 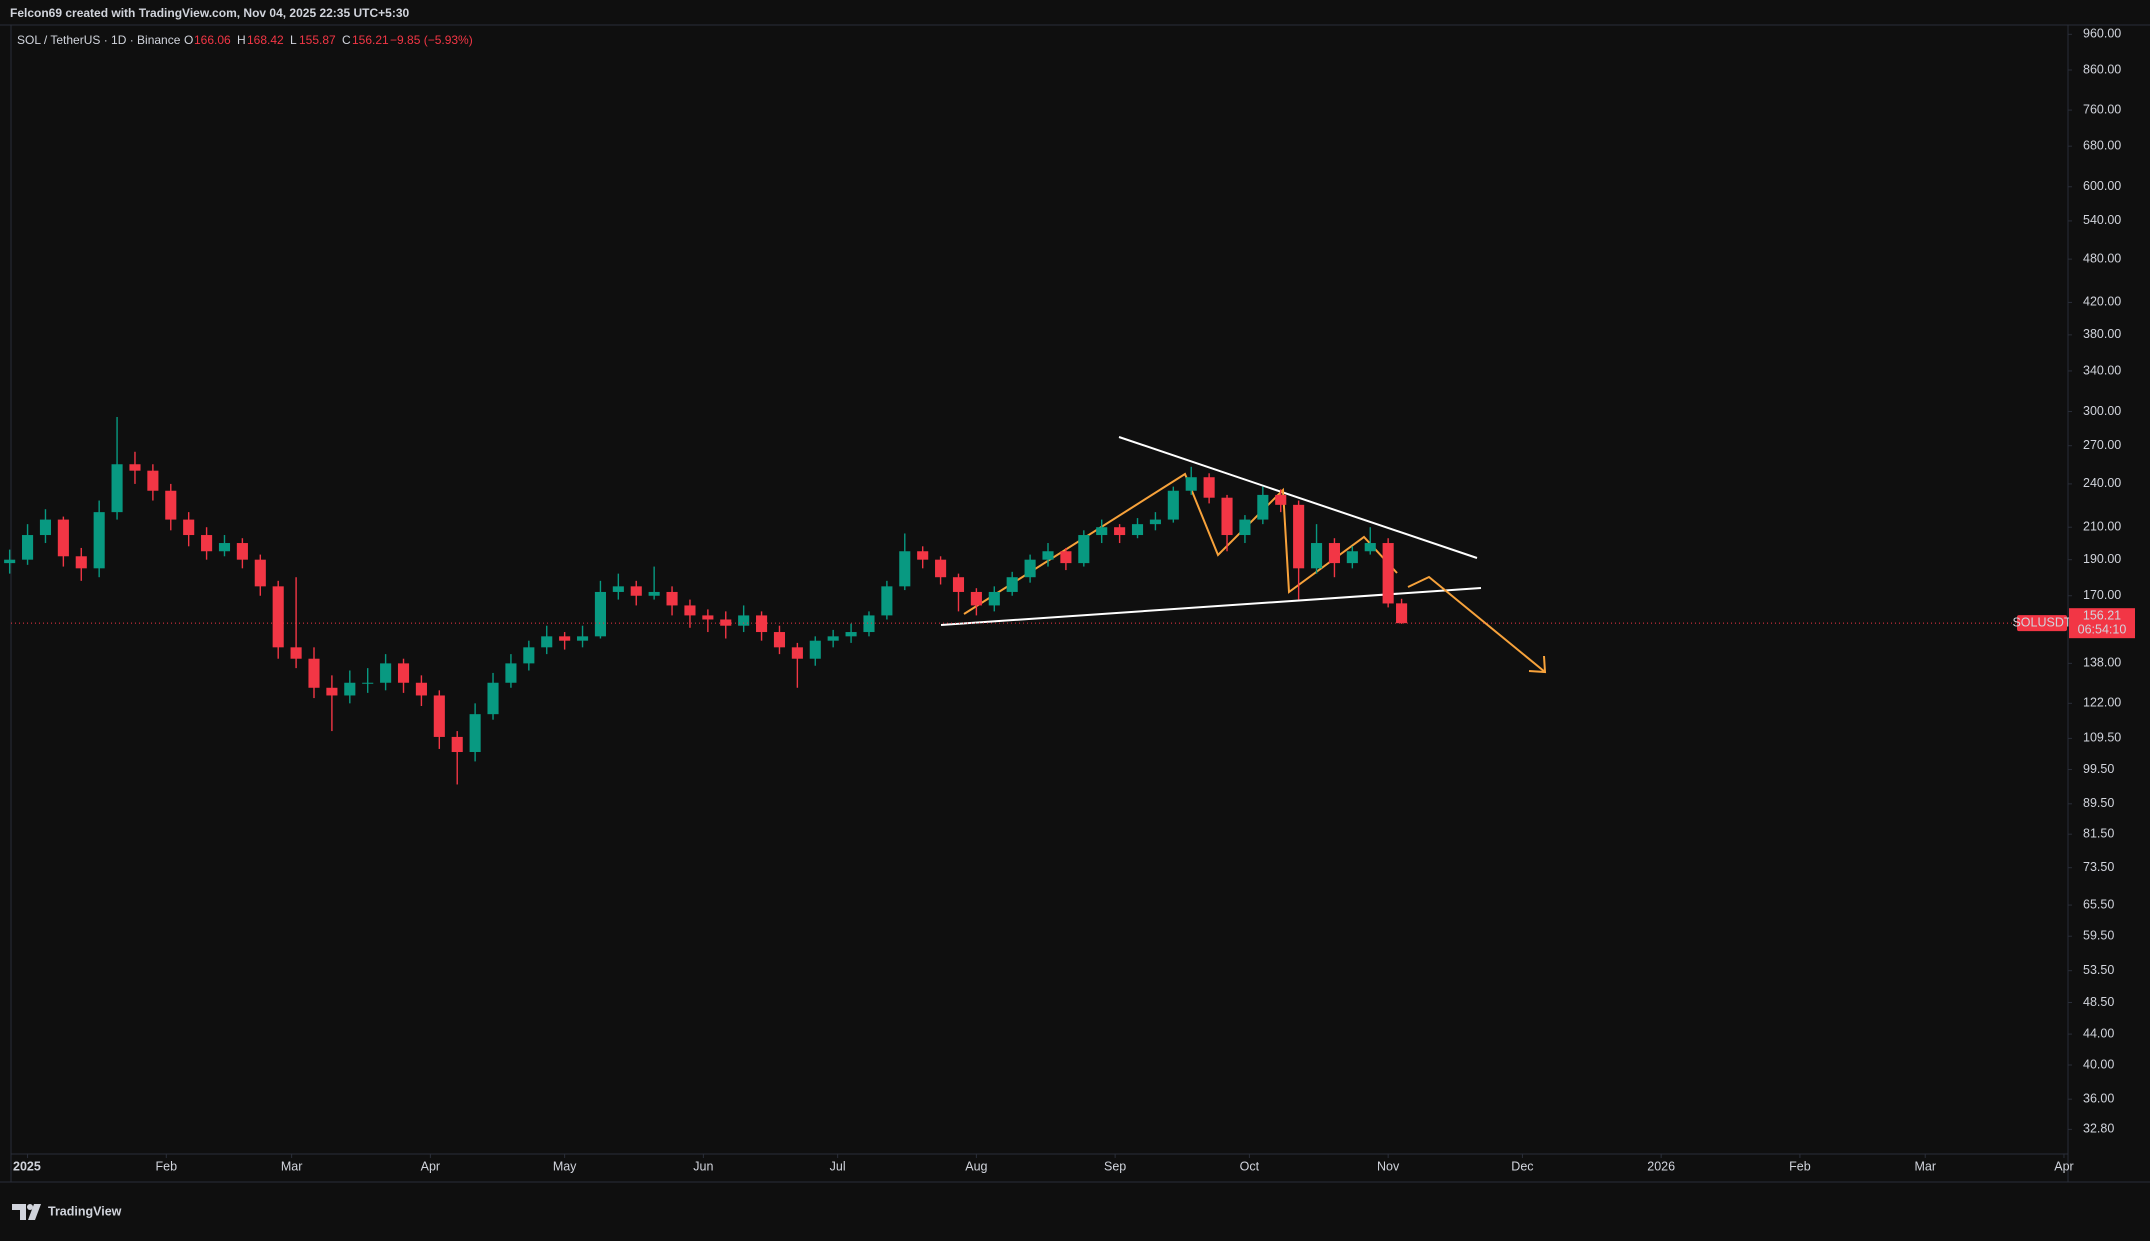 I want to click on price-tag-value: 156.21, so click(x=2102, y=615).